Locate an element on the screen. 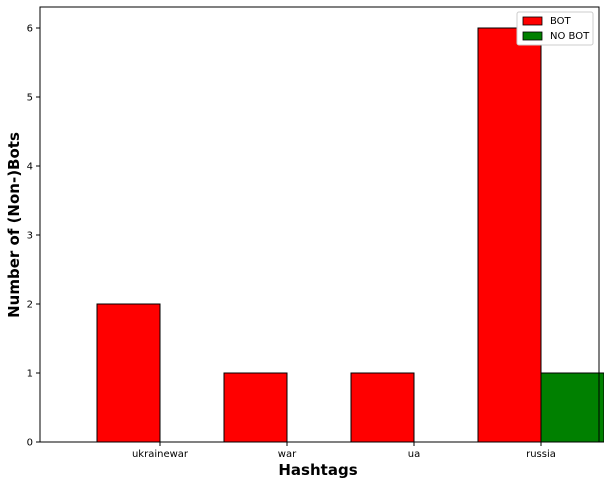 The image size is (604, 485). y-tick-label-3: 3 is located at coordinates (30, 236).